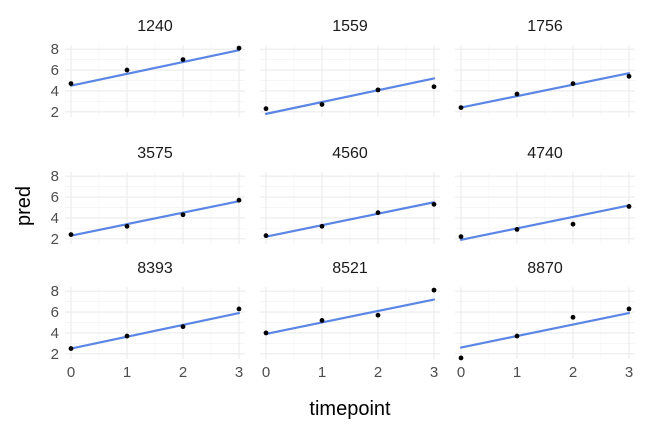 Image resolution: width=648 pixels, height=432 pixels. I want to click on panel-title: 1559, so click(350, 26).